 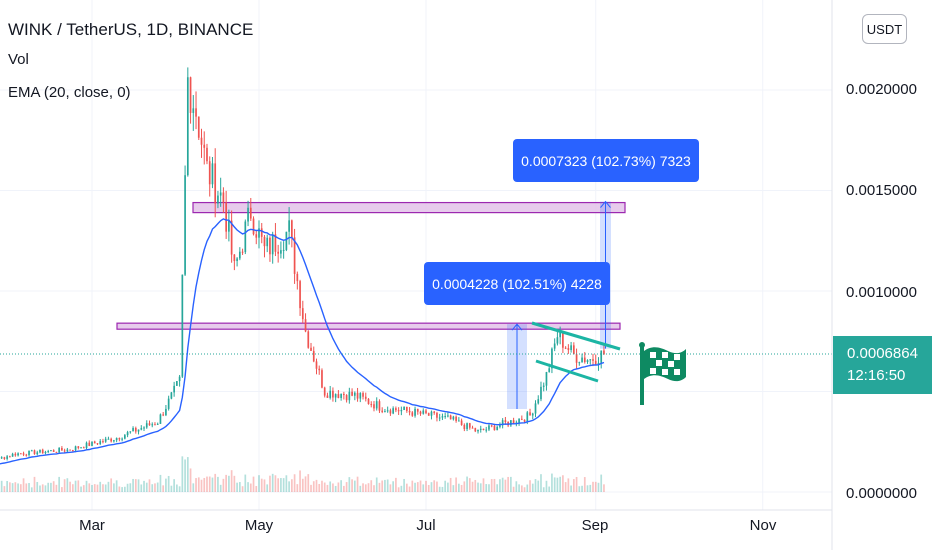 I want to click on measure-label-small: 0.0004228 (102.51%) 4228, so click(x=517, y=283).